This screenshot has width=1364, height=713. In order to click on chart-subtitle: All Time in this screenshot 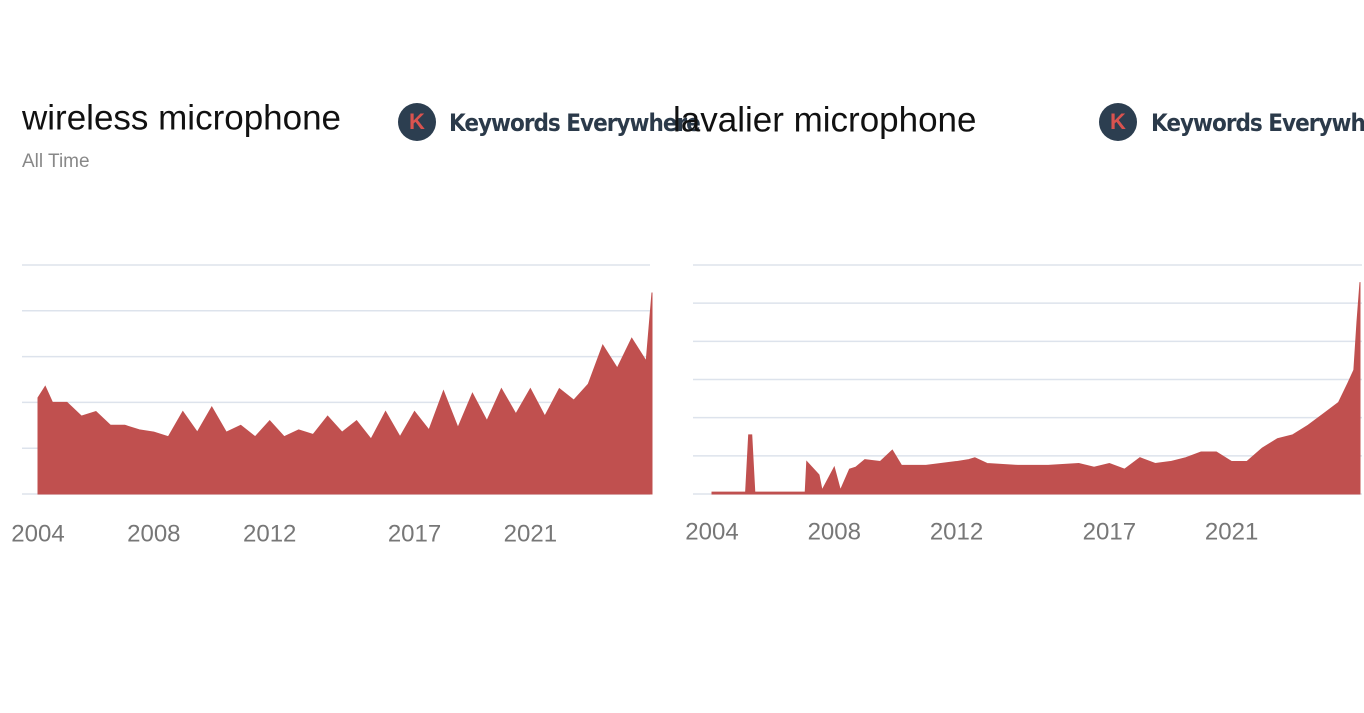, I will do `click(56, 161)`.